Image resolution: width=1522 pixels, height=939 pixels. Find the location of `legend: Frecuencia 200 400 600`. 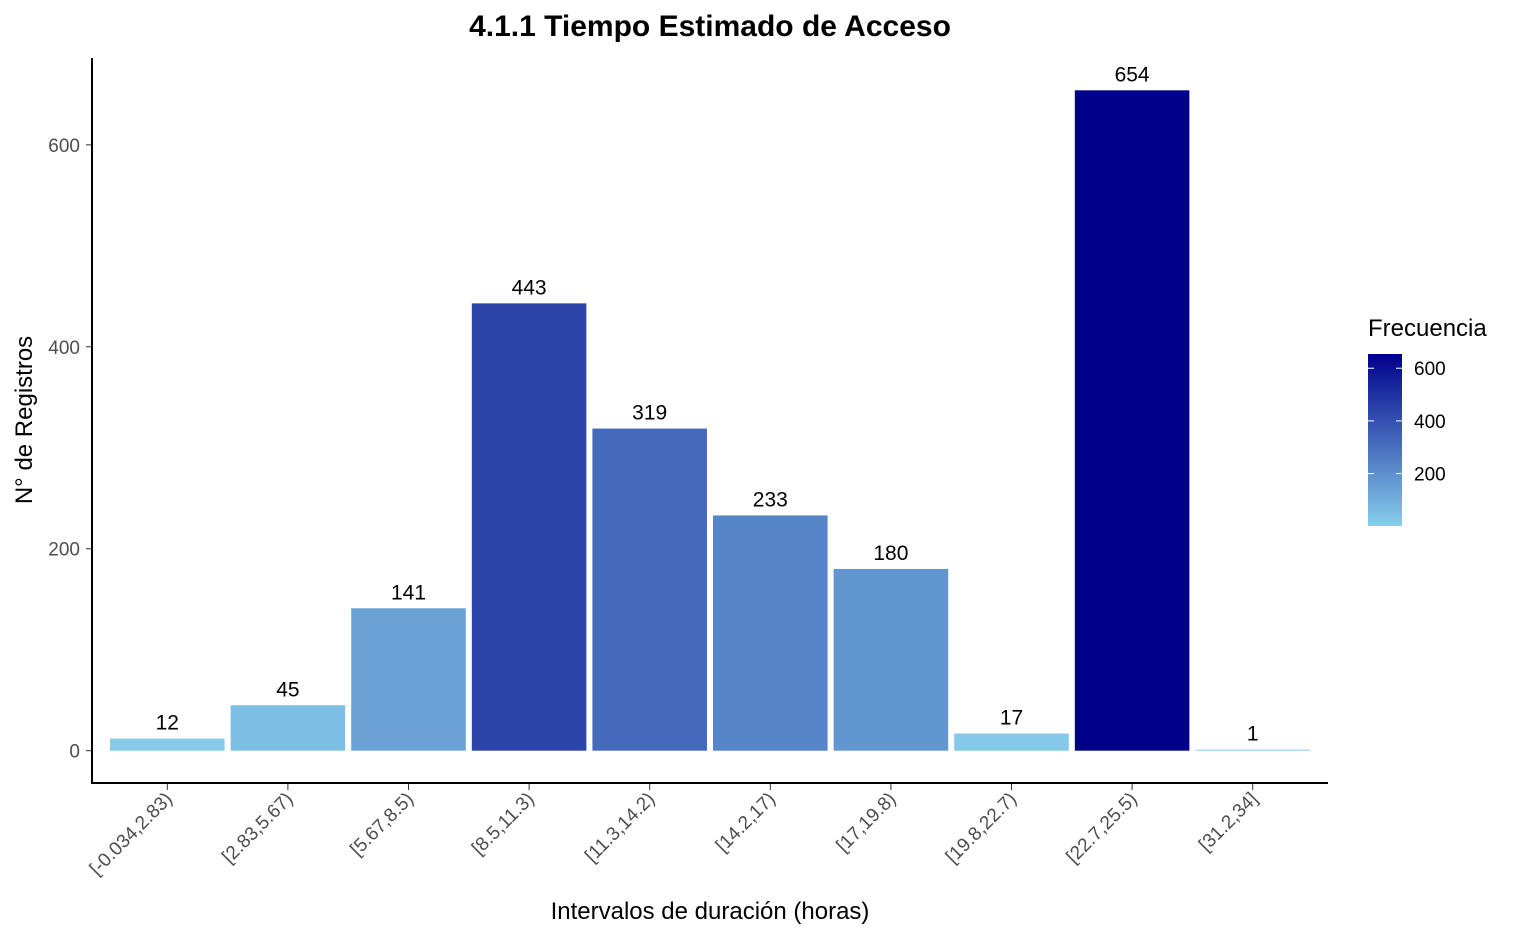

legend: Frecuencia 200 400 600 is located at coordinates (1427, 420).